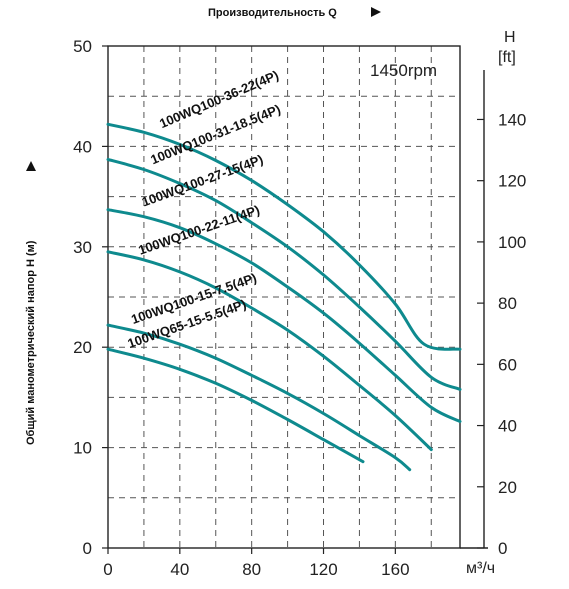  Describe the element at coordinates (198, 230) in the screenshot. I see `series-label: 100WQ100-22-11(4P)` at that location.